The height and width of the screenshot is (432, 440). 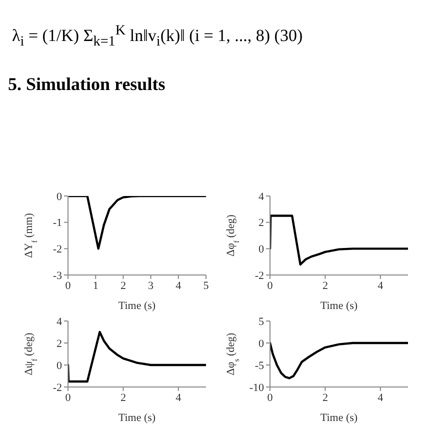 What do you see at coordinates (151, 286) in the screenshot?
I see `x-tick-label: 3` at bounding box center [151, 286].